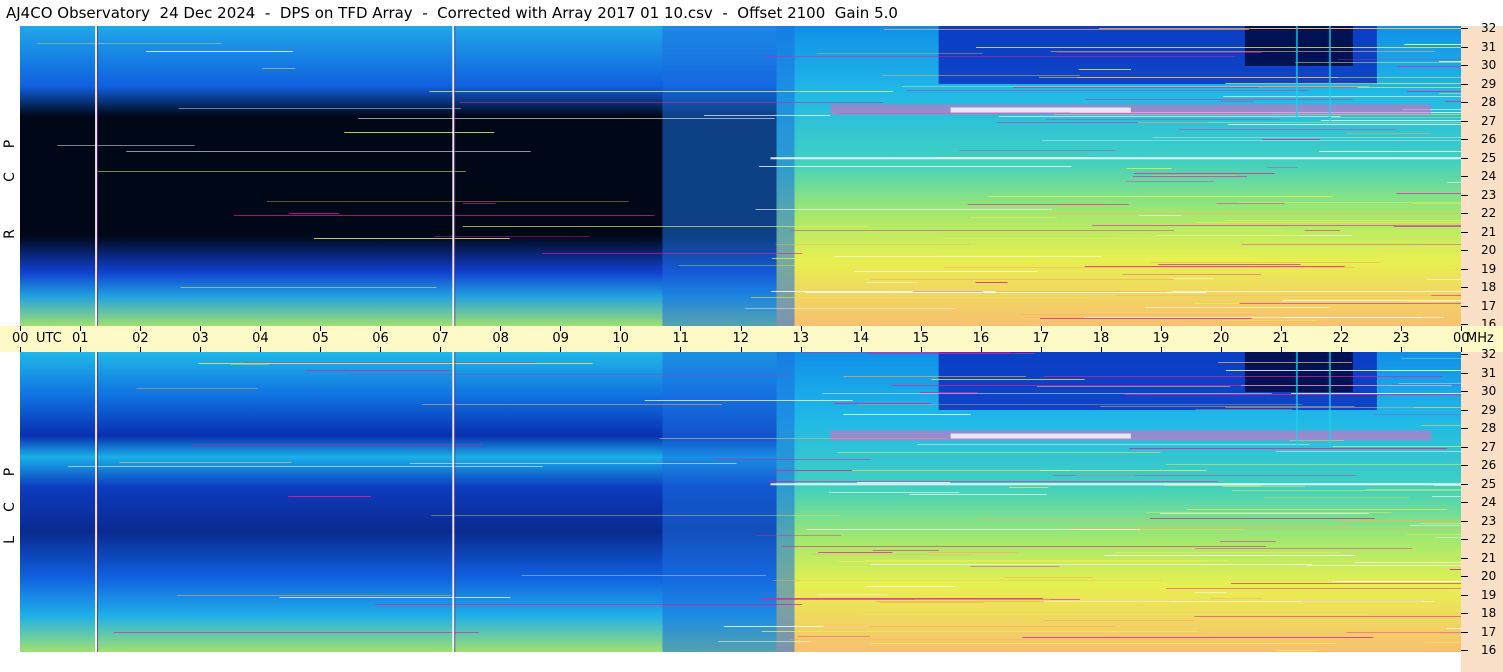  Describe the element at coordinates (1482, 176) in the screenshot. I see `rcp-frequency-axis: 16 17 18 19 20 21 22 23 24 25 26 27 28 29 30 31 32` at that location.